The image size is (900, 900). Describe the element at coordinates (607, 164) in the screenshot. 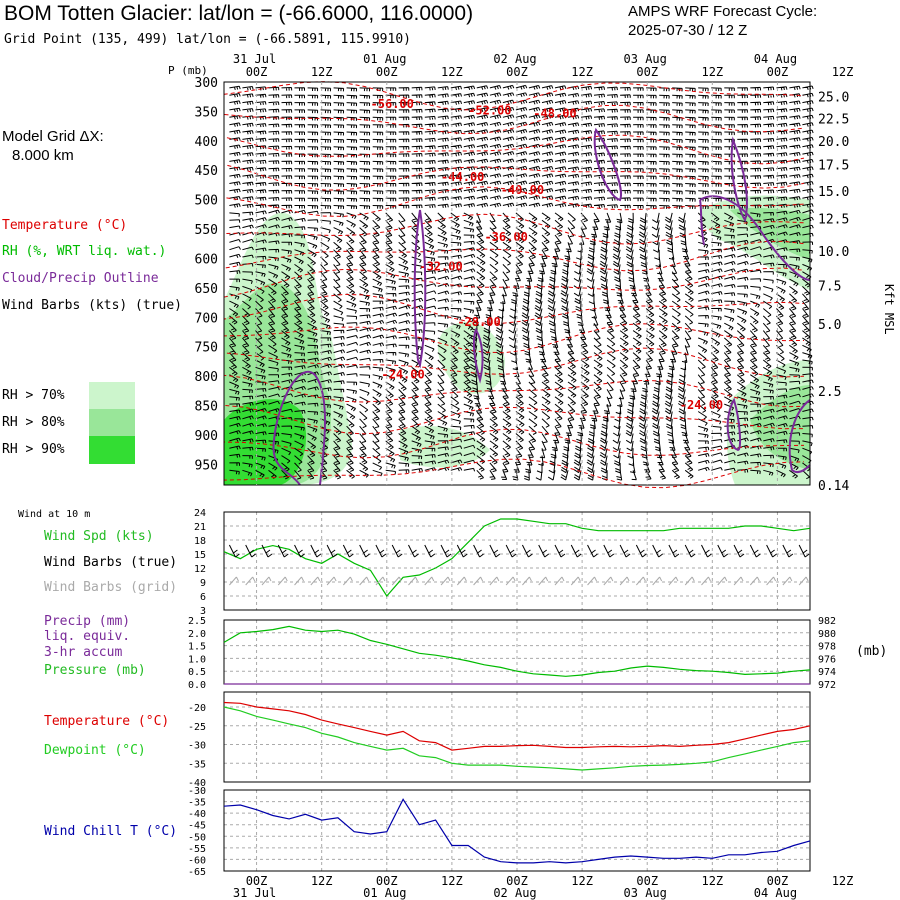

I see `cloud-outline` at that location.